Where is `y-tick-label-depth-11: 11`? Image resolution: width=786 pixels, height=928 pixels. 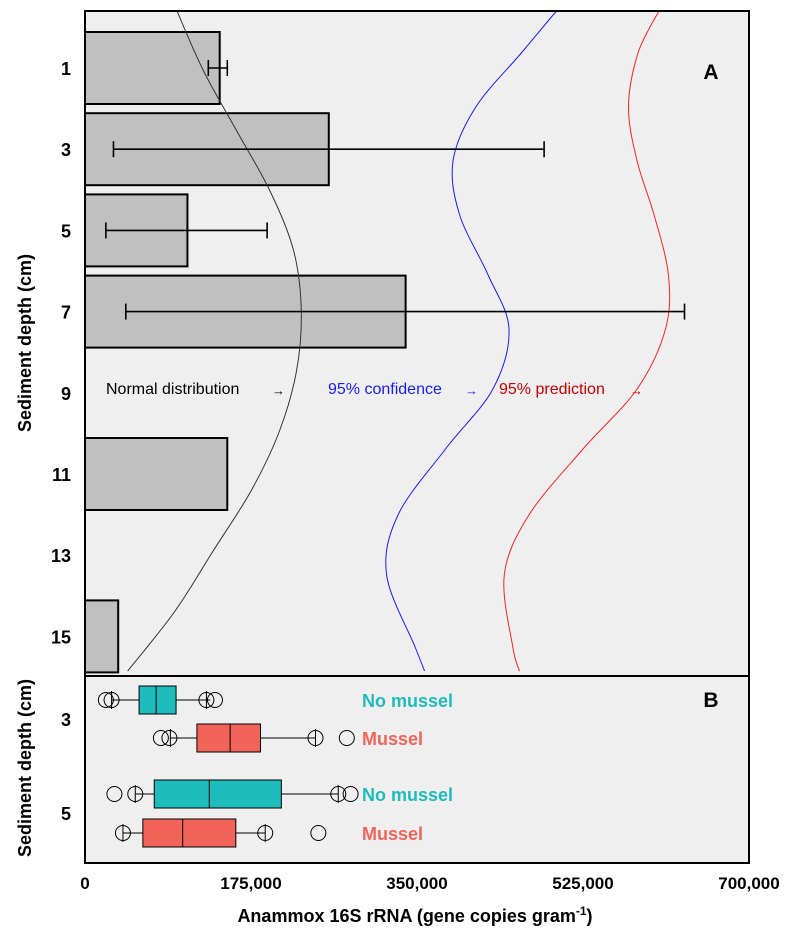 y-tick-label-depth-11: 11 is located at coordinates (61, 475).